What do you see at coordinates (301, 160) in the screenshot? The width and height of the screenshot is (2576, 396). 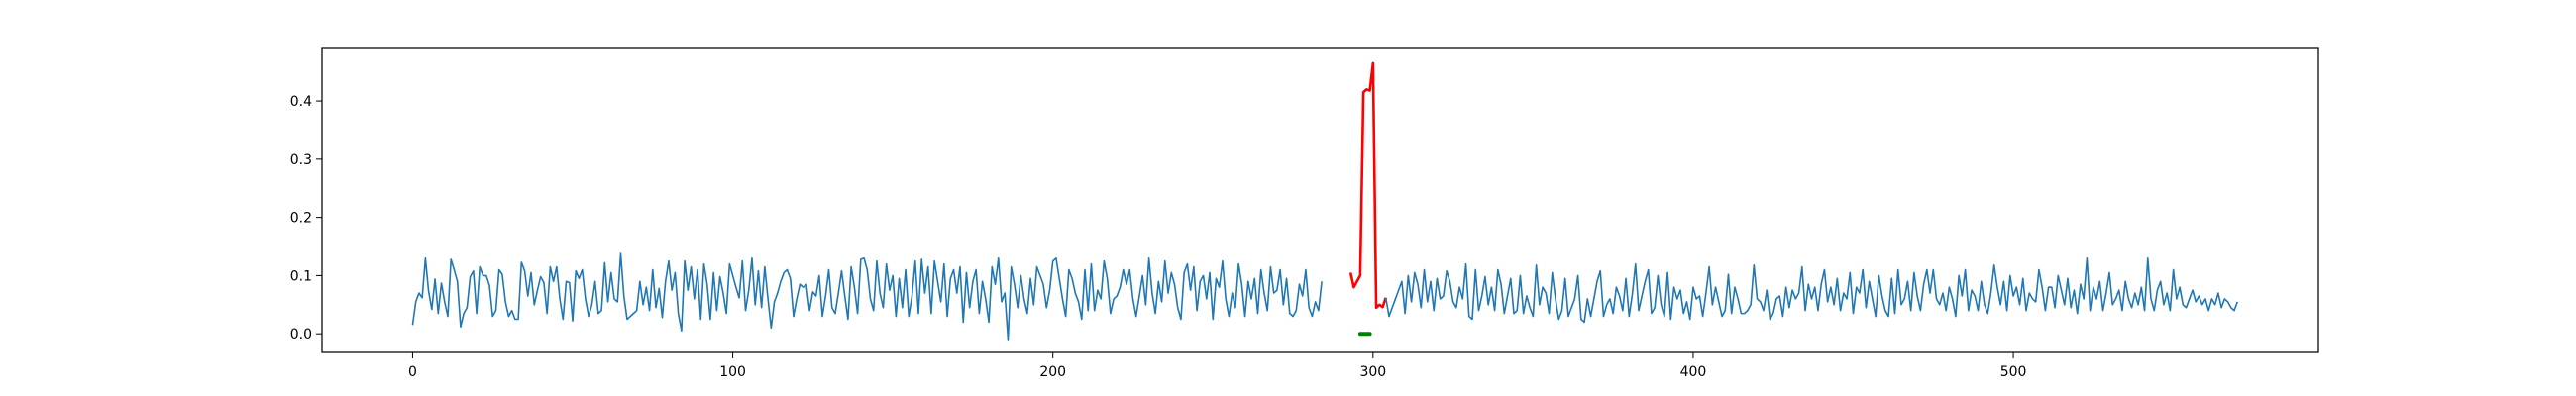 I see `y-tick-label: 0.3` at bounding box center [301, 160].